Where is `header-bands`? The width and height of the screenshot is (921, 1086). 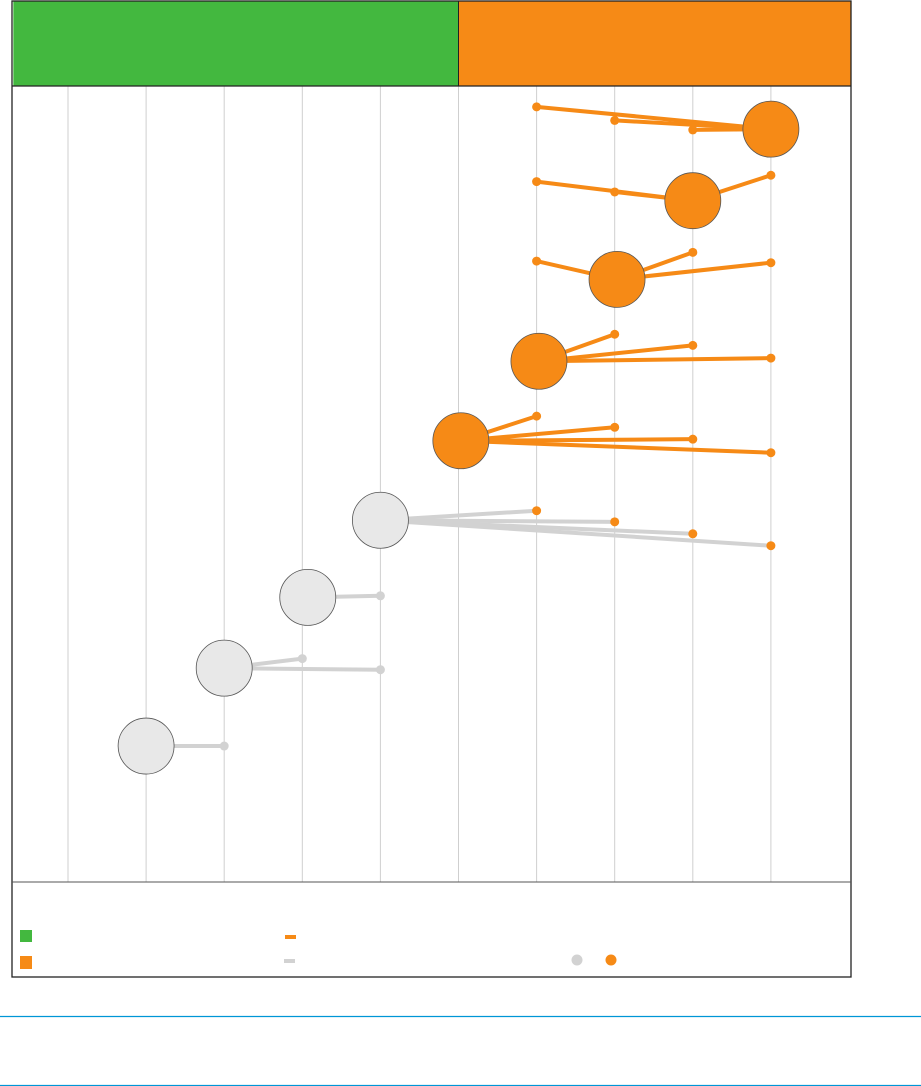
header-bands is located at coordinates (432, 43).